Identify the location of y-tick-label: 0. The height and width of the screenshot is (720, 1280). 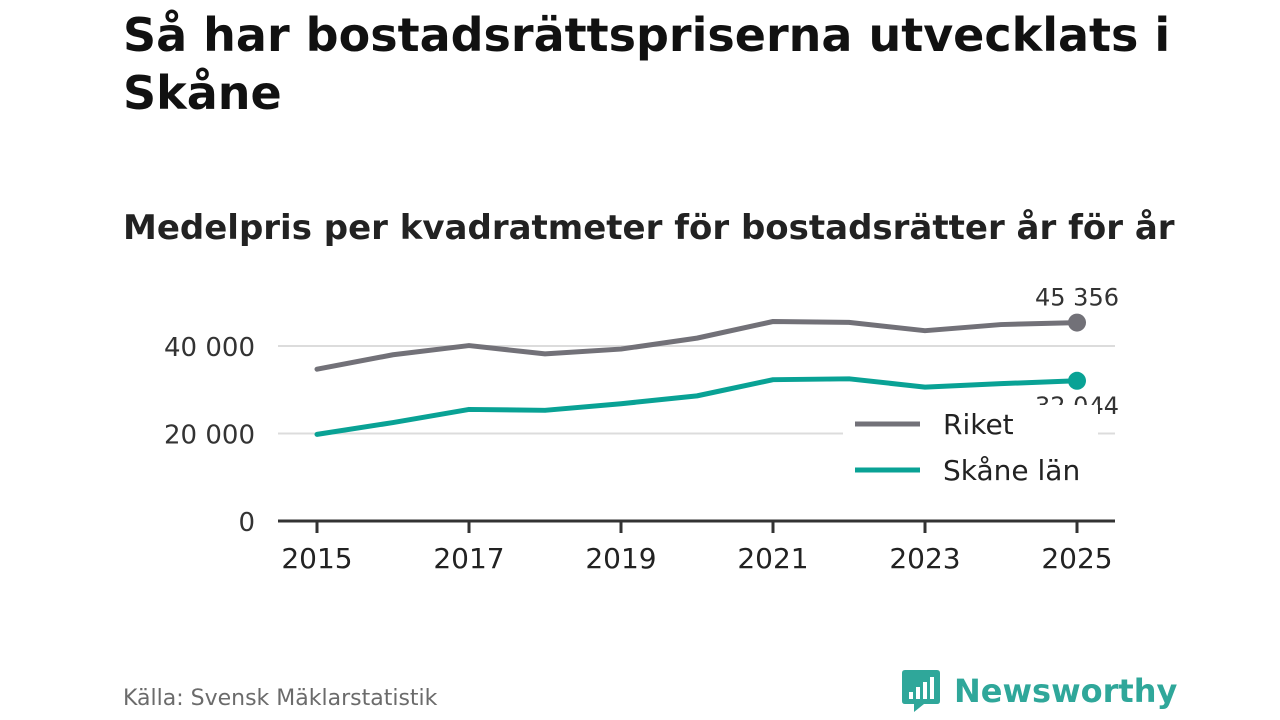
(246, 523).